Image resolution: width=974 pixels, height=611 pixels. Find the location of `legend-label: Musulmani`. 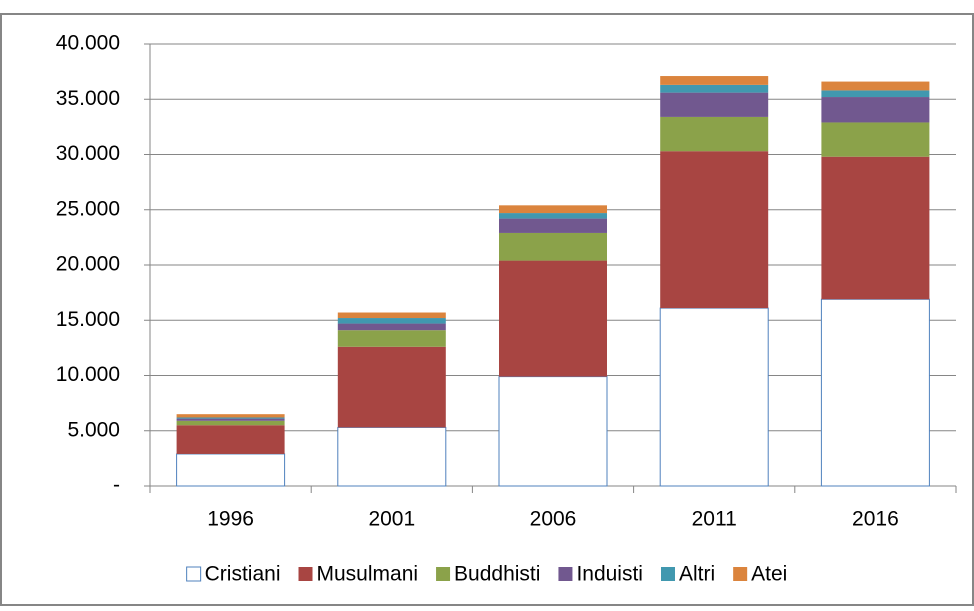

legend-label: Musulmani is located at coordinates (368, 574).